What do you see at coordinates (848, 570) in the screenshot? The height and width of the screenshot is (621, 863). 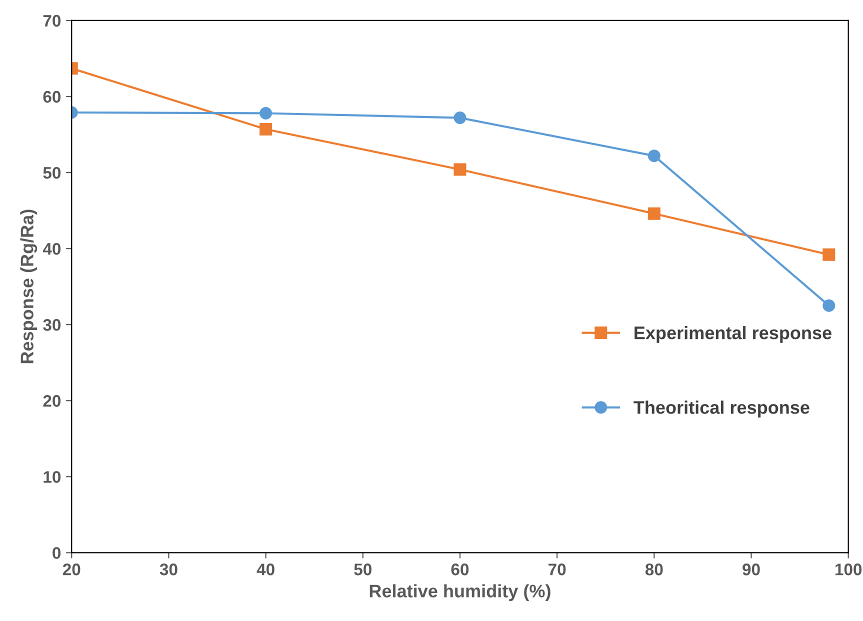 I see `x-tick-label: 100` at bounding box center [848, 570].